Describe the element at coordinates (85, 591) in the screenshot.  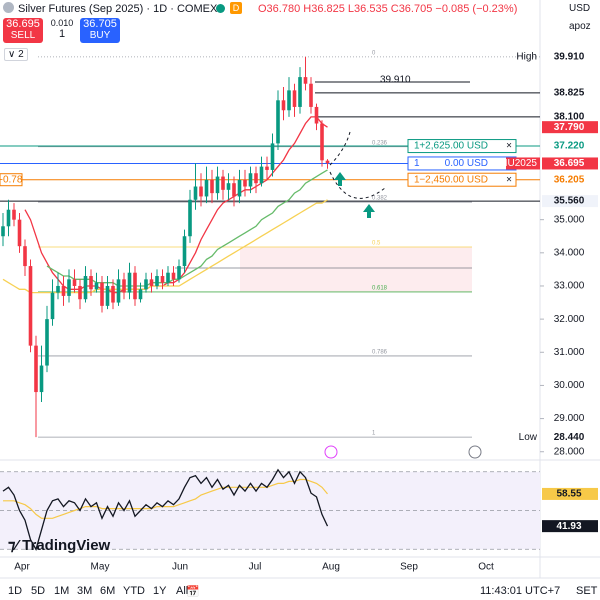
I see `range-button: 3M` at that location.